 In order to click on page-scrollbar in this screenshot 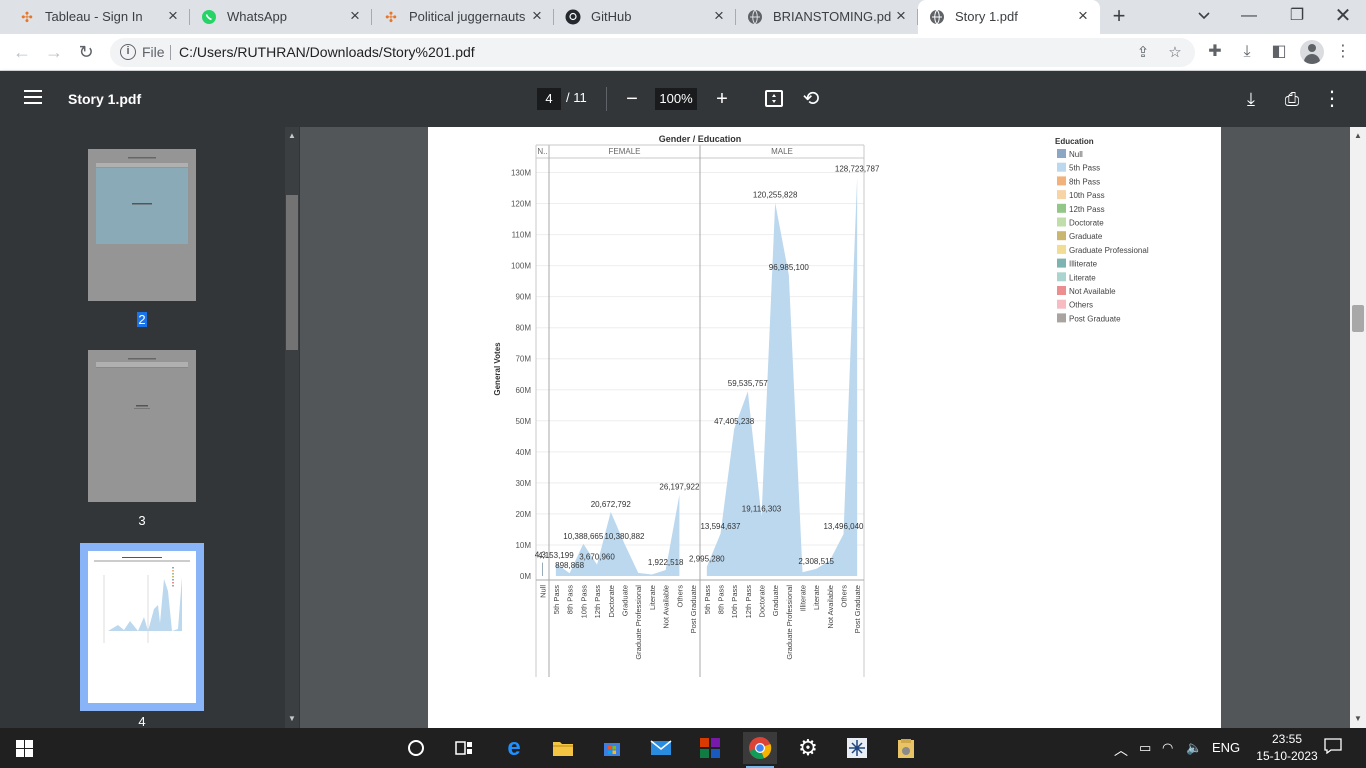, I will do `click(1358, 427)`.